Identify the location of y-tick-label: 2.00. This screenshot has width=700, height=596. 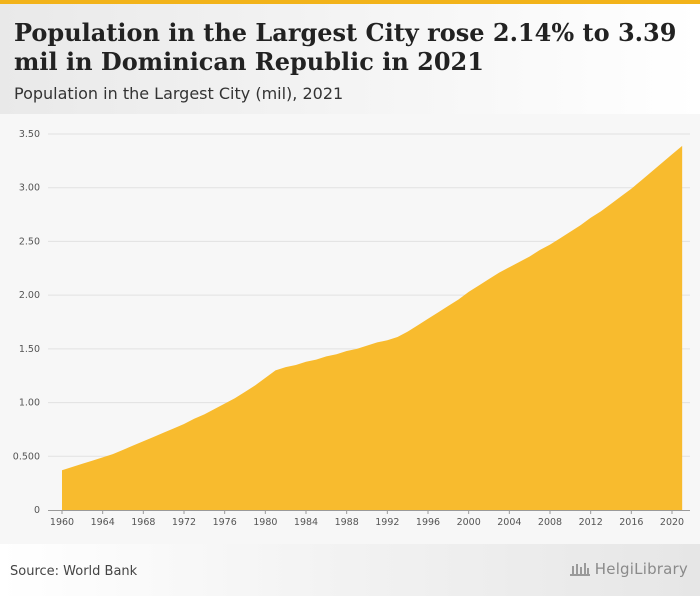
(29, 295).